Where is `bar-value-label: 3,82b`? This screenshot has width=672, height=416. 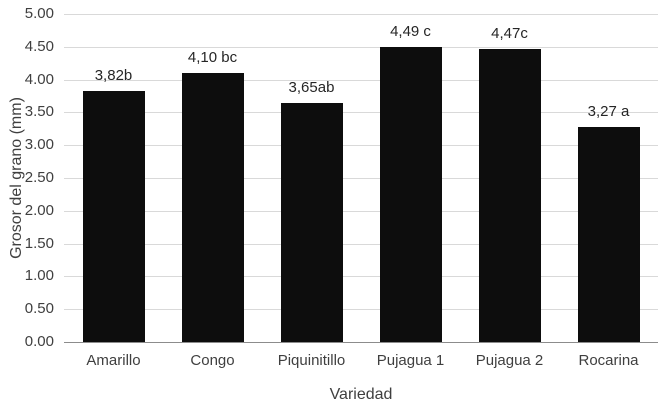
bar-value-label: 3,82b is located at coordinates (113, 75).